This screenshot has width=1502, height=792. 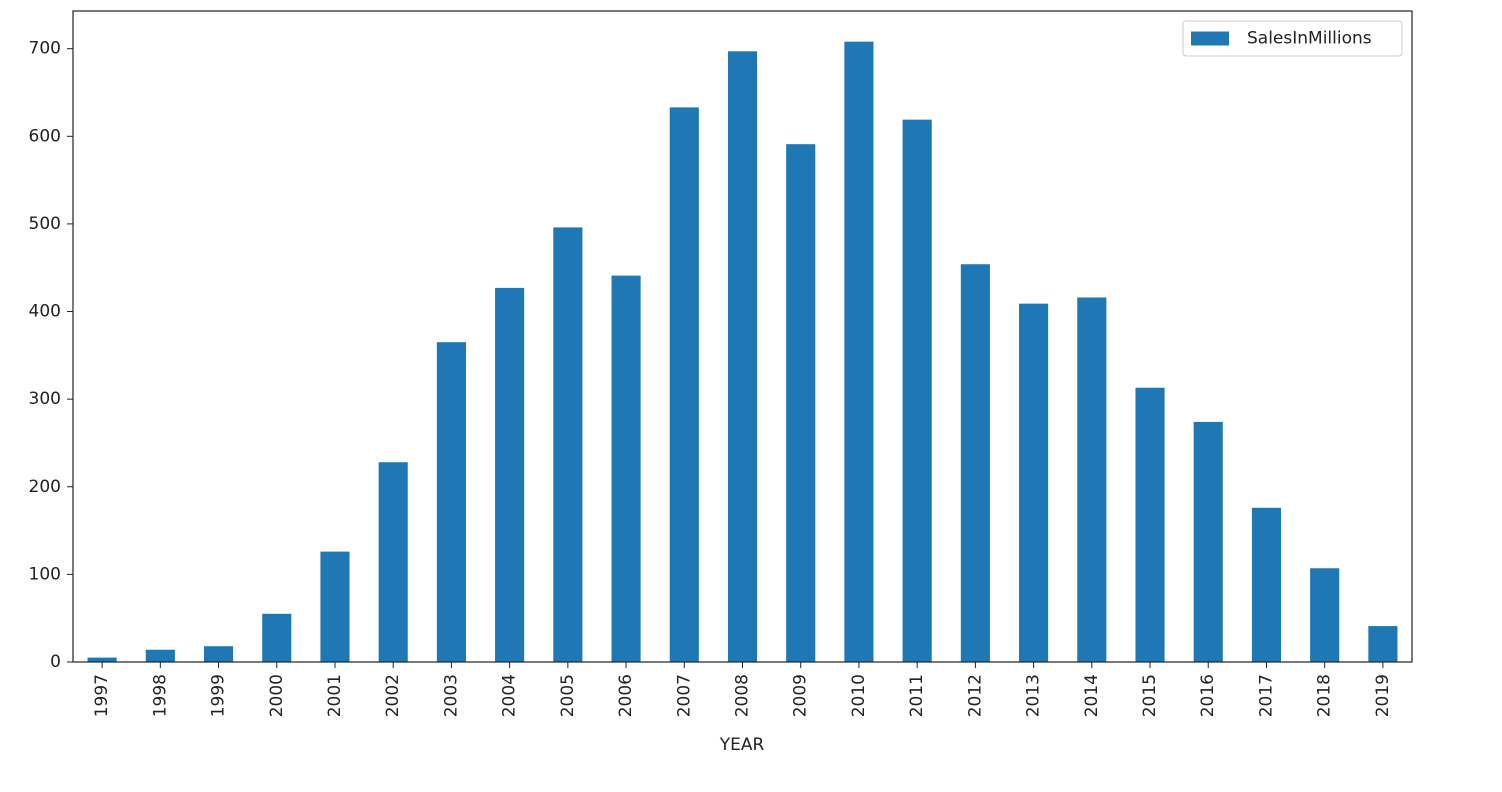 What do you see at coordinates (277, 695) in the screenshot?
I see `x-tick-label: 2000` at bounding box center [277, 695].